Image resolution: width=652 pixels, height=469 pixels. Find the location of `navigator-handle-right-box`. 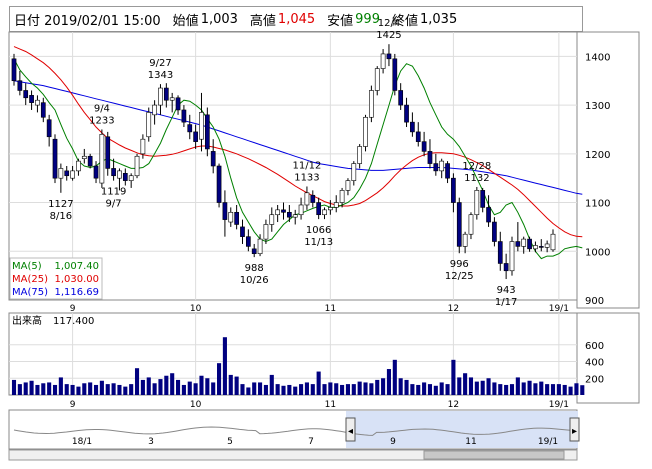

navigator-handle-right-box is located at coordinates (574, 429).